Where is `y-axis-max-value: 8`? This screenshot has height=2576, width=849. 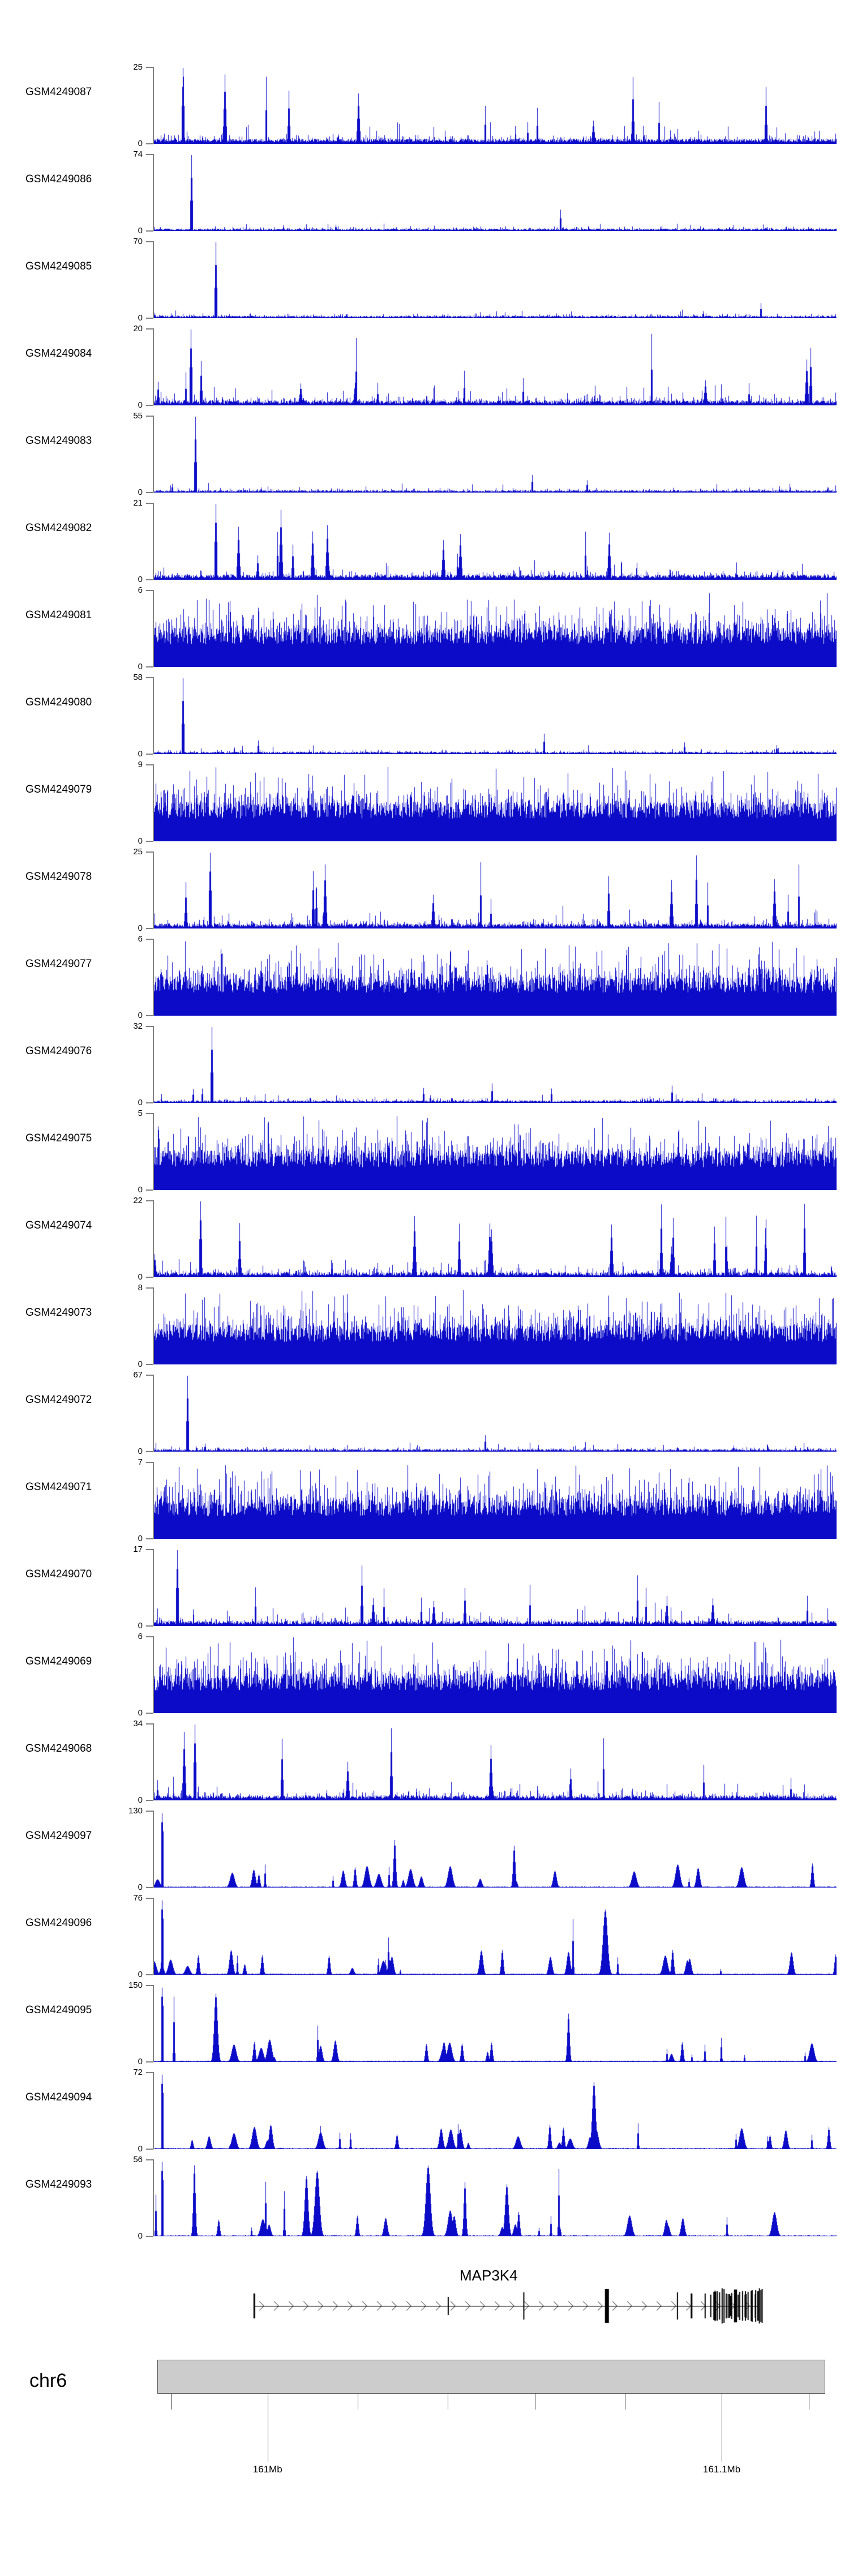
y-axis-max-value: 8 is located at coordinates (140, 1288).